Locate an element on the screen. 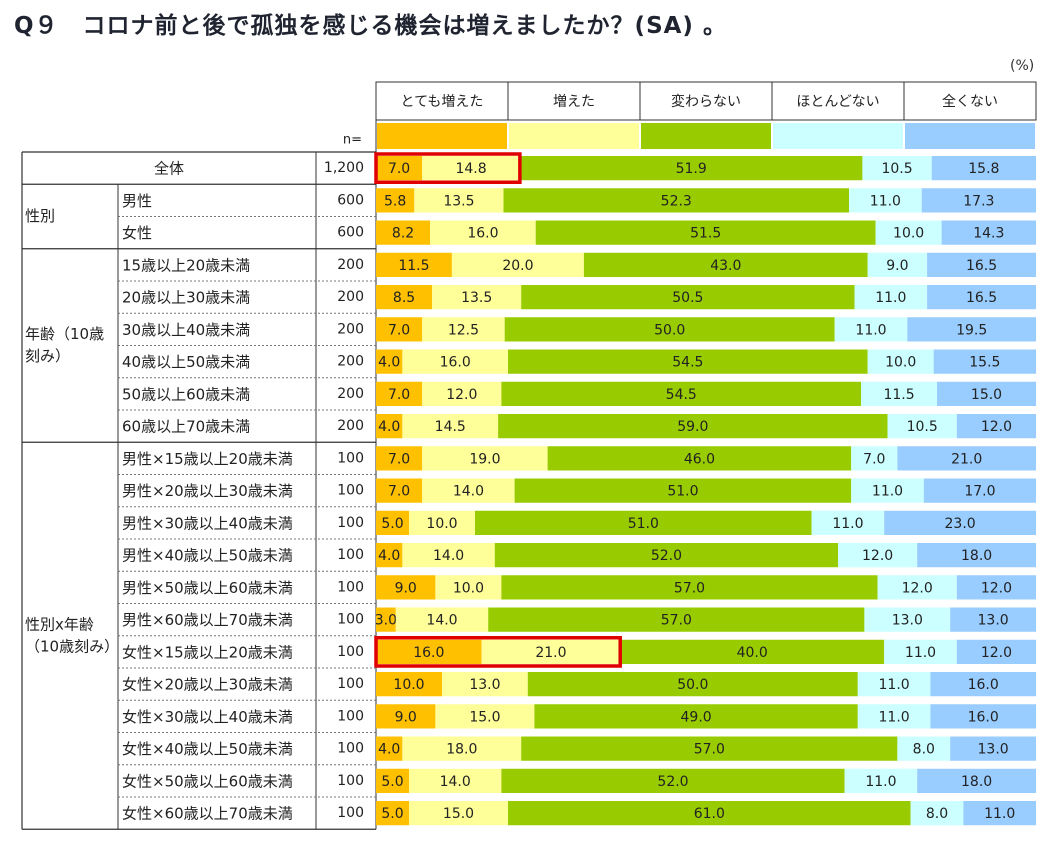 The width and height of the screenshot is (1060, 857). bar-value-label: 8.2 is located at coordinates (403, 234).